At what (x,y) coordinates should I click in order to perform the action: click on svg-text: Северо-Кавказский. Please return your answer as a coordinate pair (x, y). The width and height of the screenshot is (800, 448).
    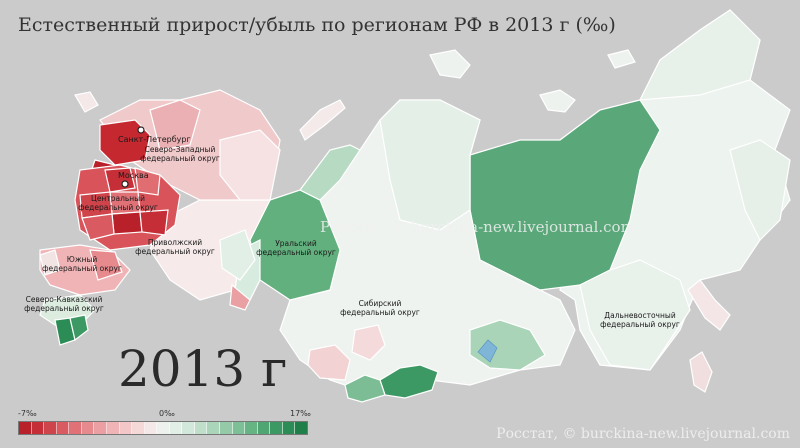
    Looking at the image, I should click on (64, 299).